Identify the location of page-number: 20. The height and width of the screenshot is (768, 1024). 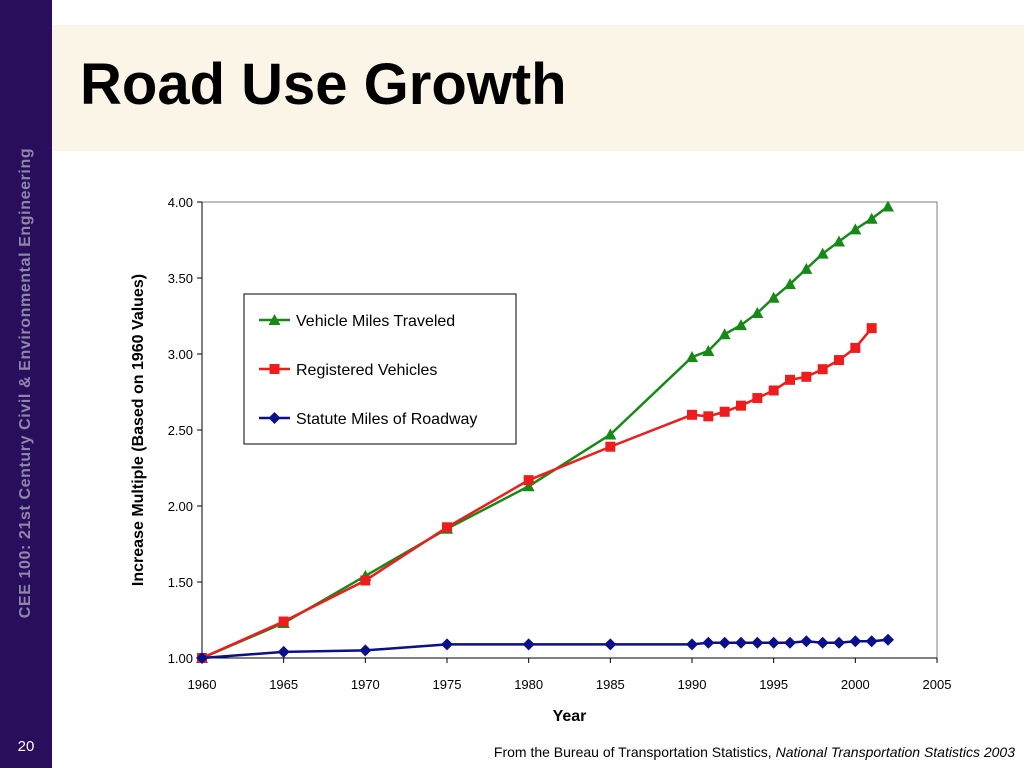
(26, 746).